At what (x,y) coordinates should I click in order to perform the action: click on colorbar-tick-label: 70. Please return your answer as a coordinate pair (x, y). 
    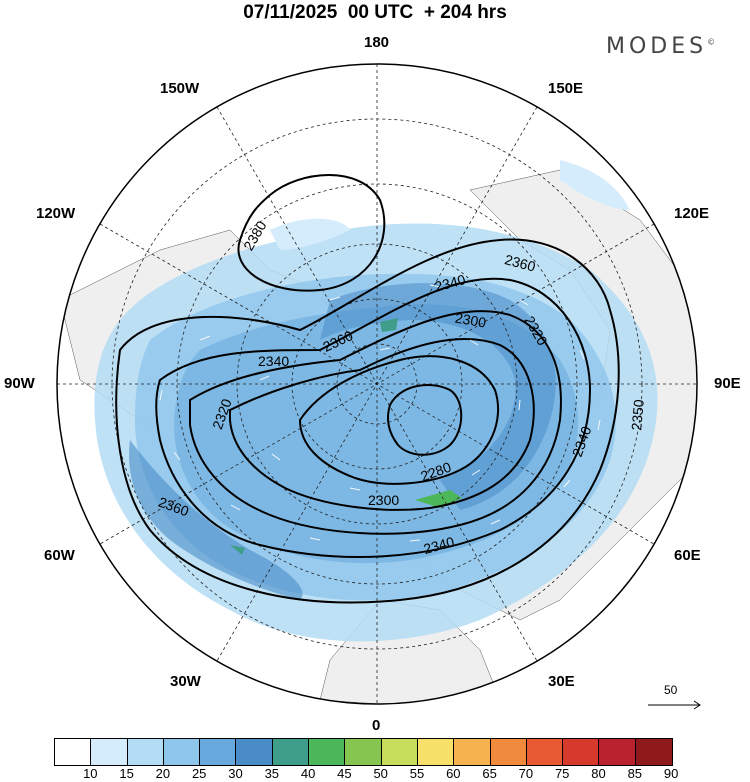
    Looking at the image, I should click on (526, 773).